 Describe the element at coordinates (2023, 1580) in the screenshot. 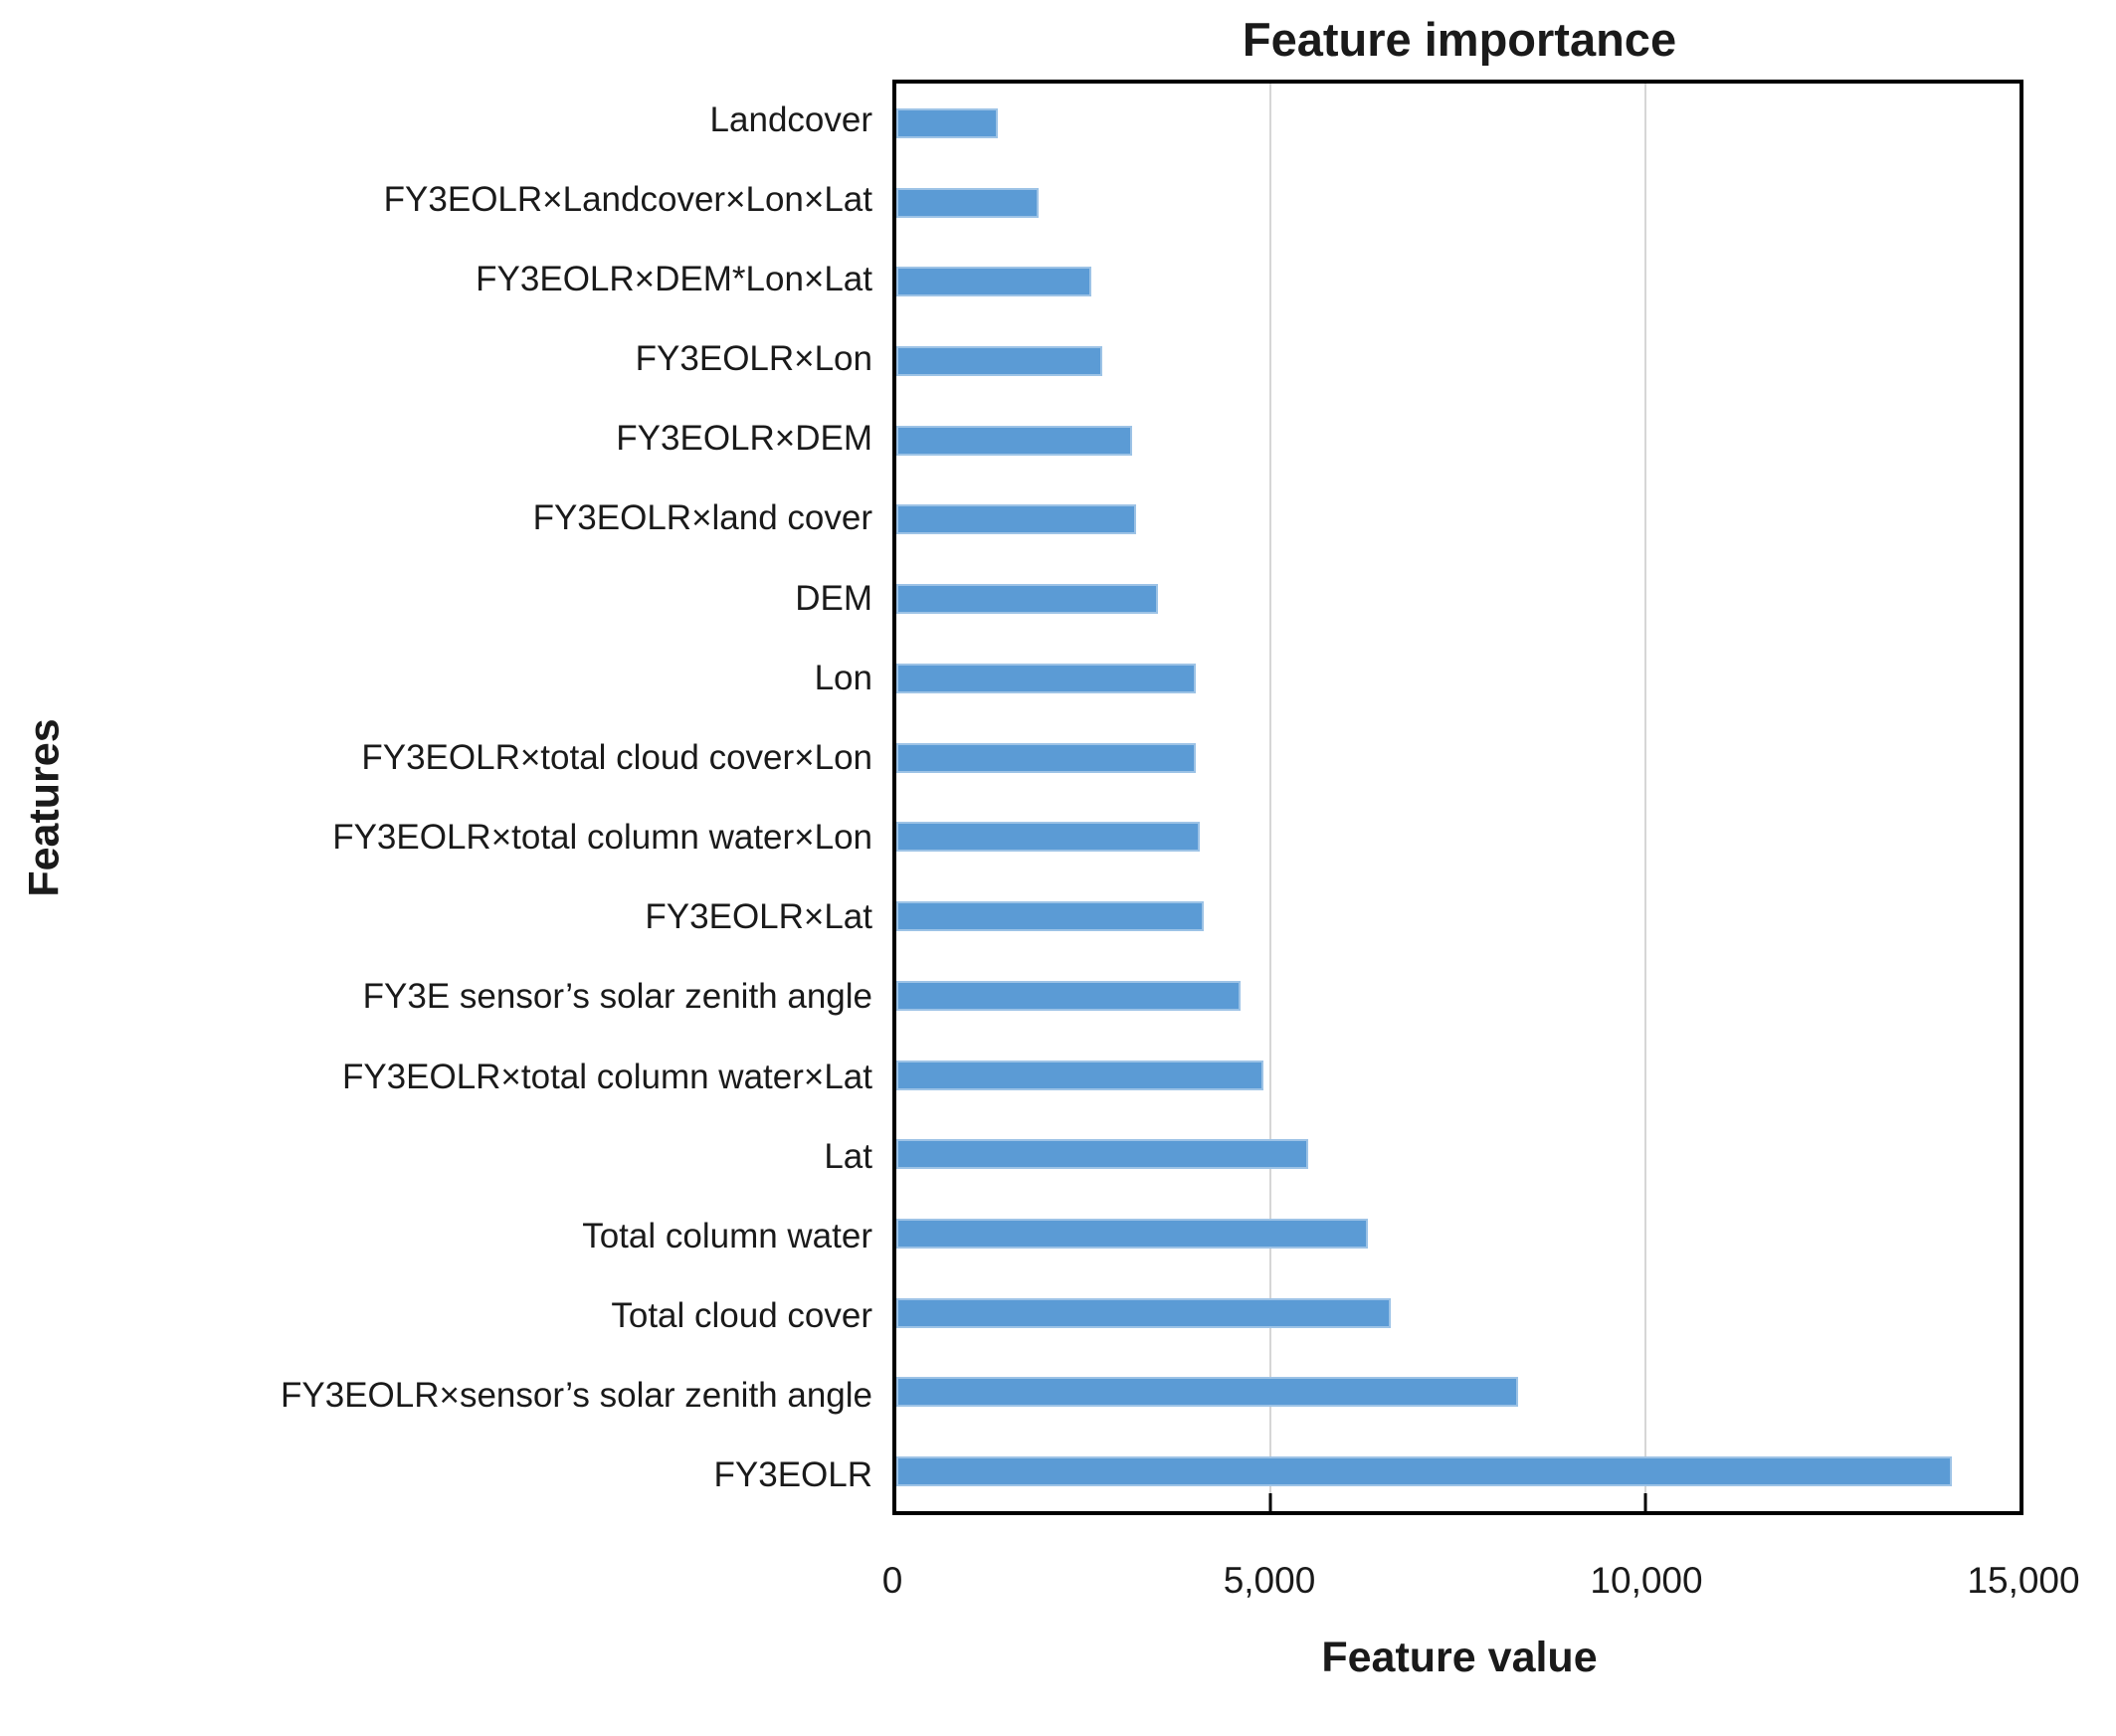

I see `x-tick-label: 15,000` at that location.